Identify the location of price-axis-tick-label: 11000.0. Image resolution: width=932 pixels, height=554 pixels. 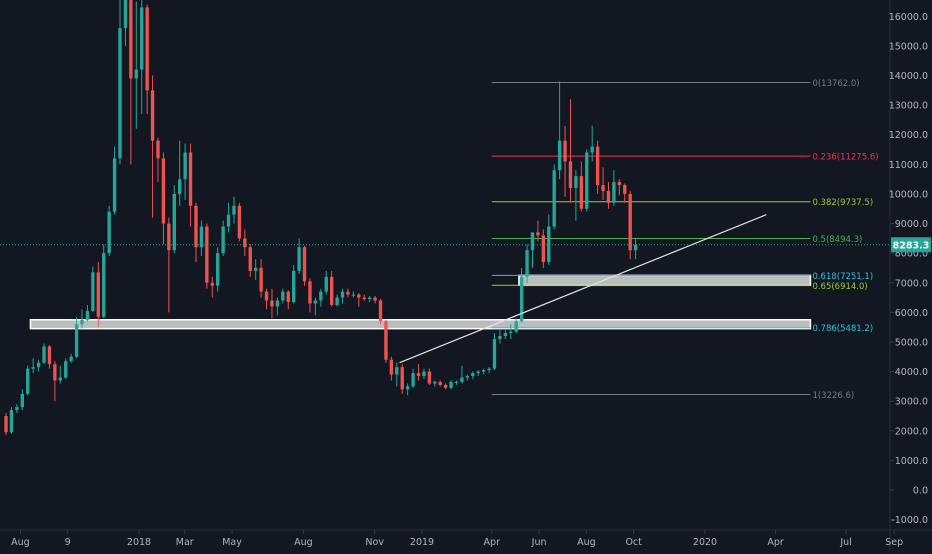
(908, 165).